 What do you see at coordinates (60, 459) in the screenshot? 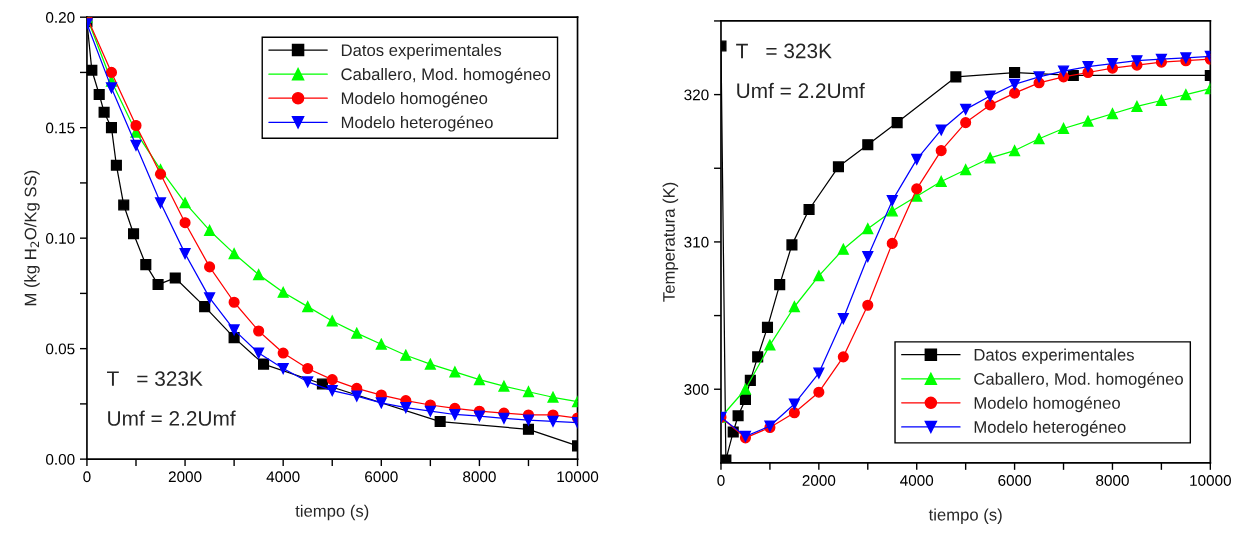
I see `y-tick-label: 0.00` at bounding box center [60, 459].